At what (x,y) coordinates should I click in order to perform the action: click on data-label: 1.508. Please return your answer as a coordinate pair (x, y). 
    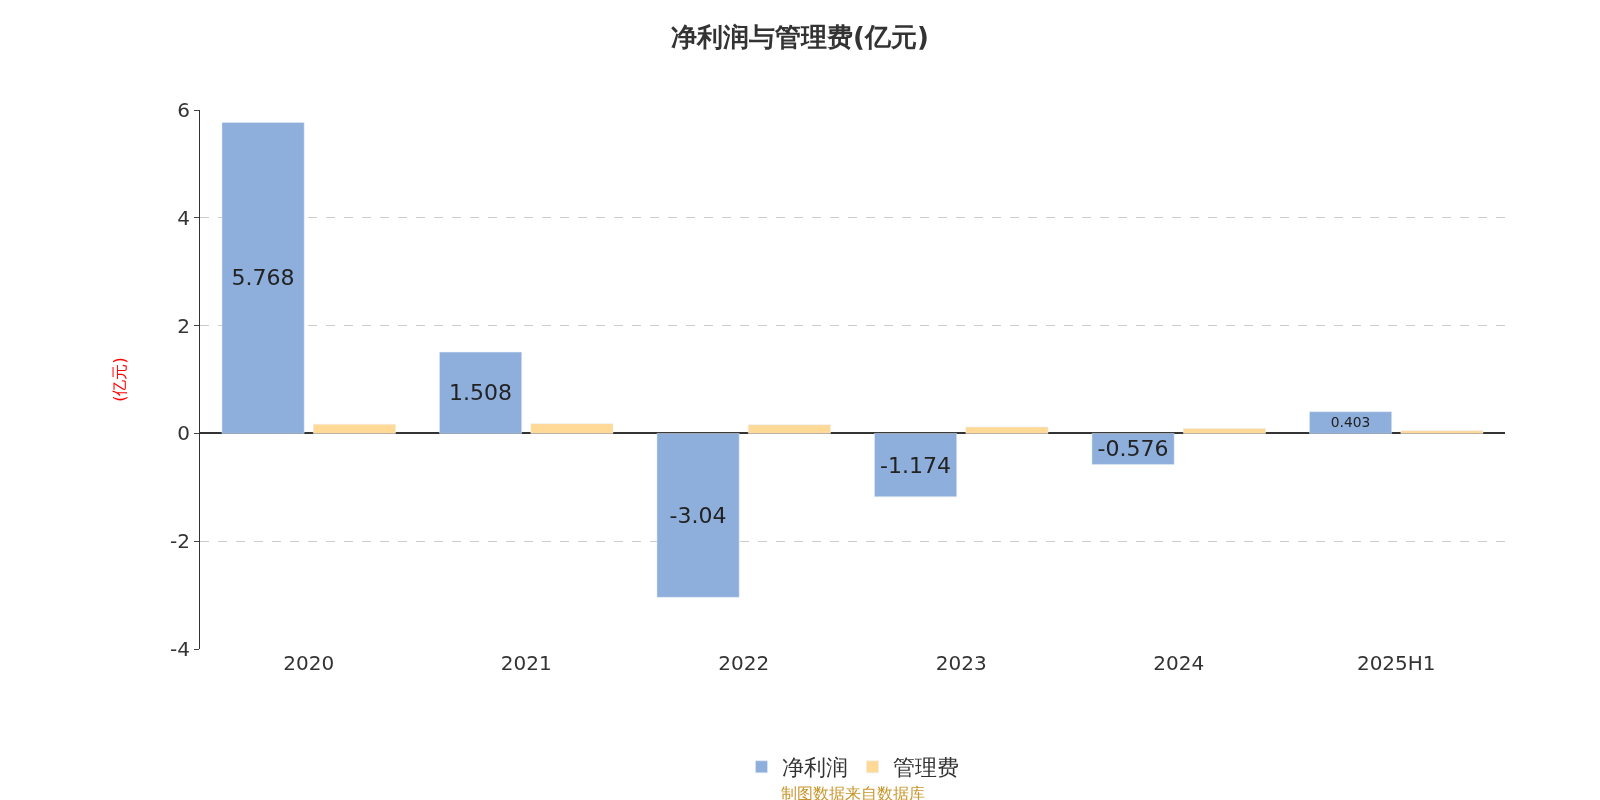
    Looking at the image, I should click on (481, 393).